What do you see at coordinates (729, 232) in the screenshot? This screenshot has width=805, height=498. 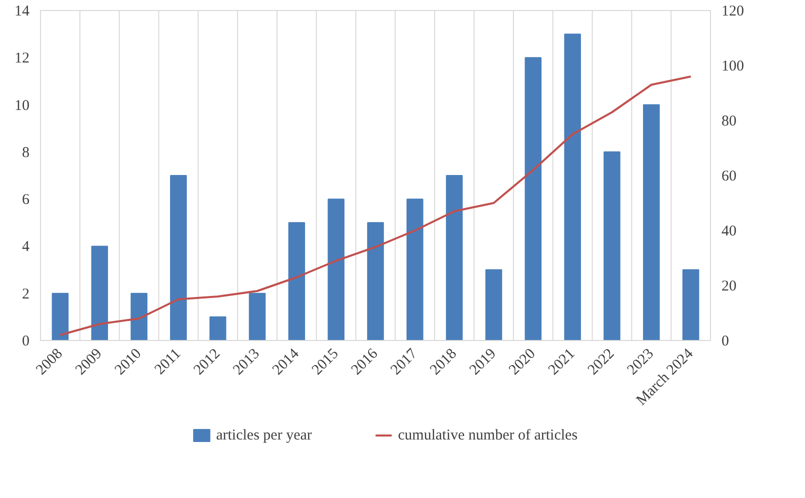 I see `y2-tick-label: 40` at bounding box center [729, 232].